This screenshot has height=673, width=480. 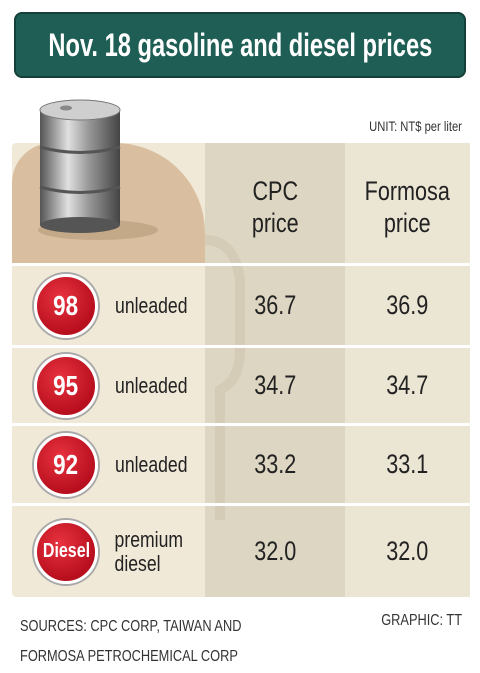 I want to click on price-cell: 36.7, so click(x=275, y=305).